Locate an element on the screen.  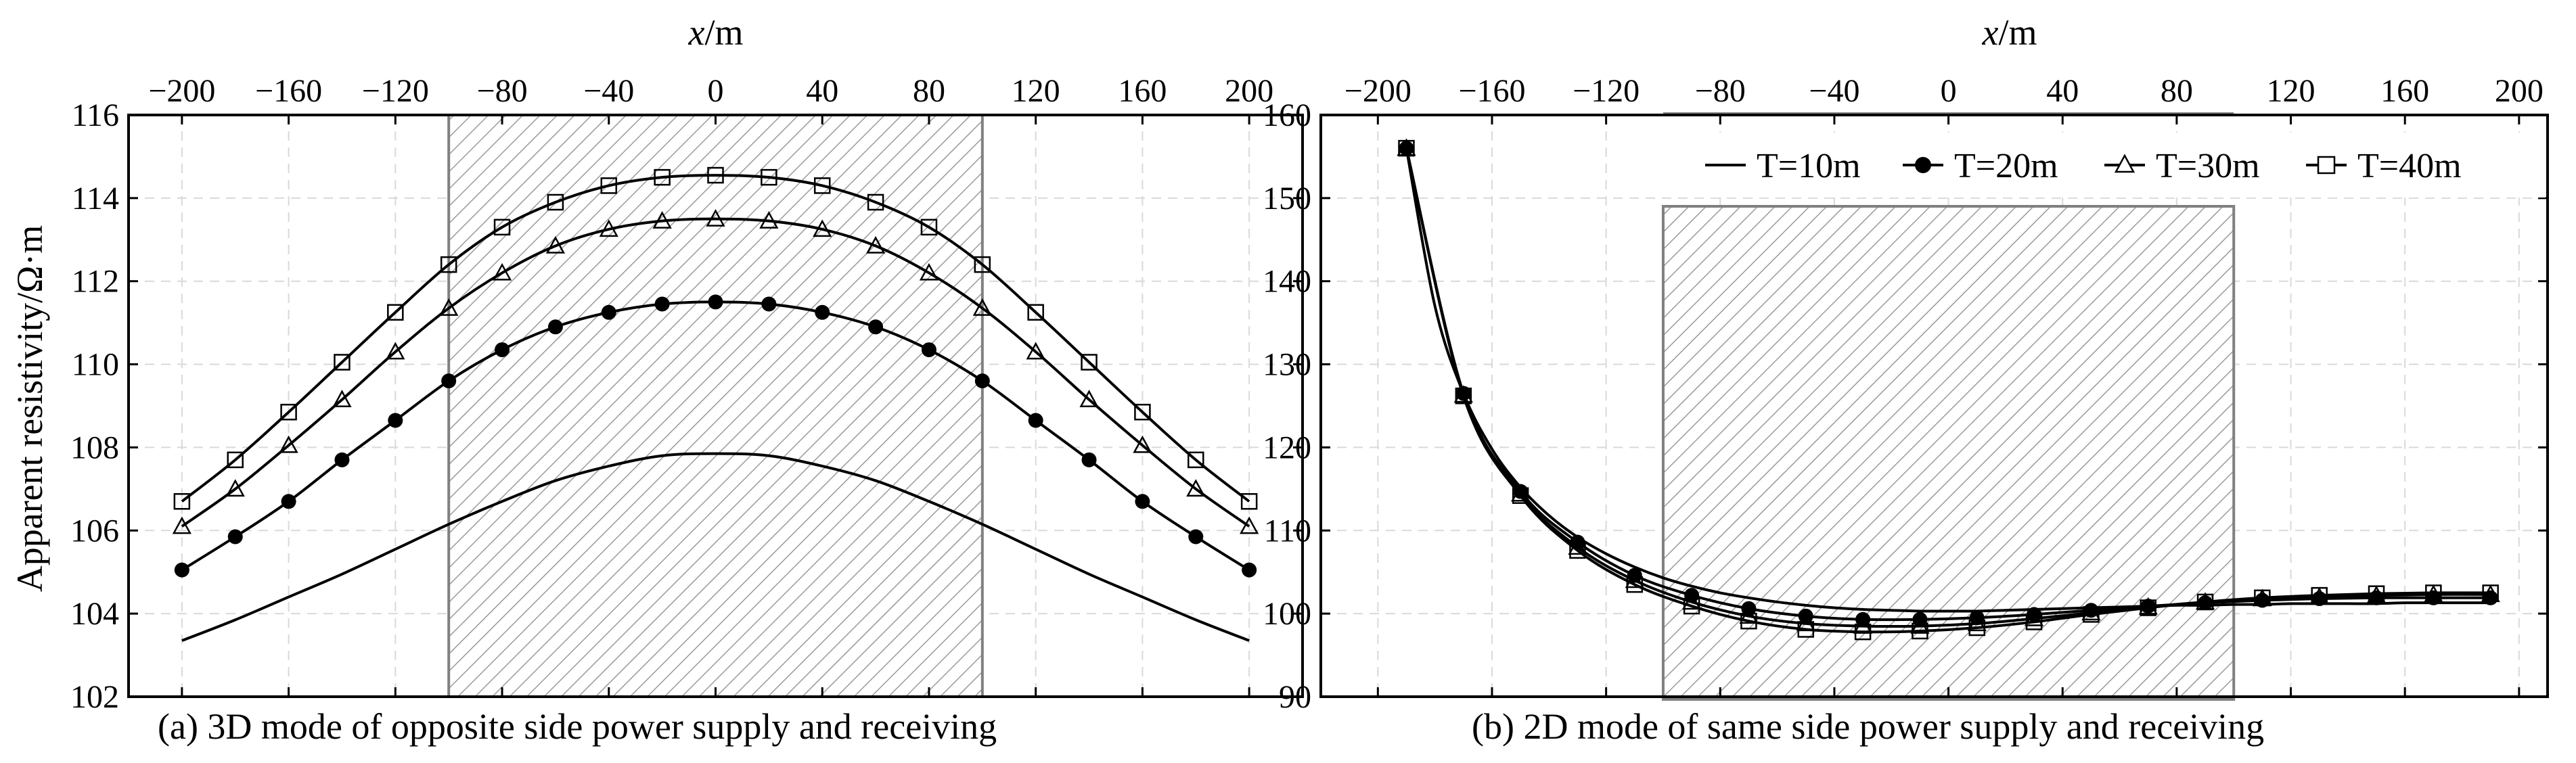
x-tick-label: −120 is located at coordinates (396, 91).